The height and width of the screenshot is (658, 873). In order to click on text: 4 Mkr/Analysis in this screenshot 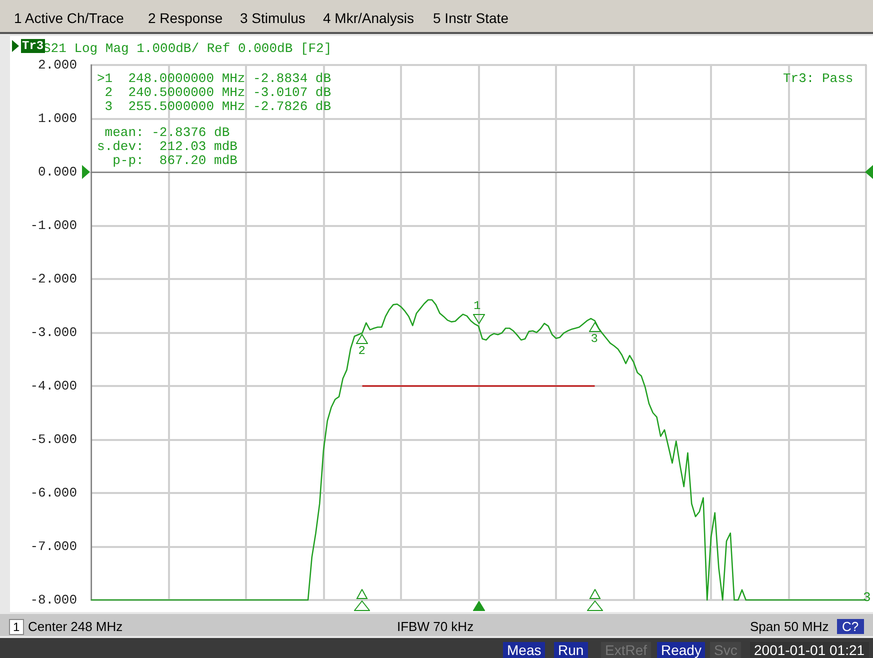, I will do `click(368, 18)`.